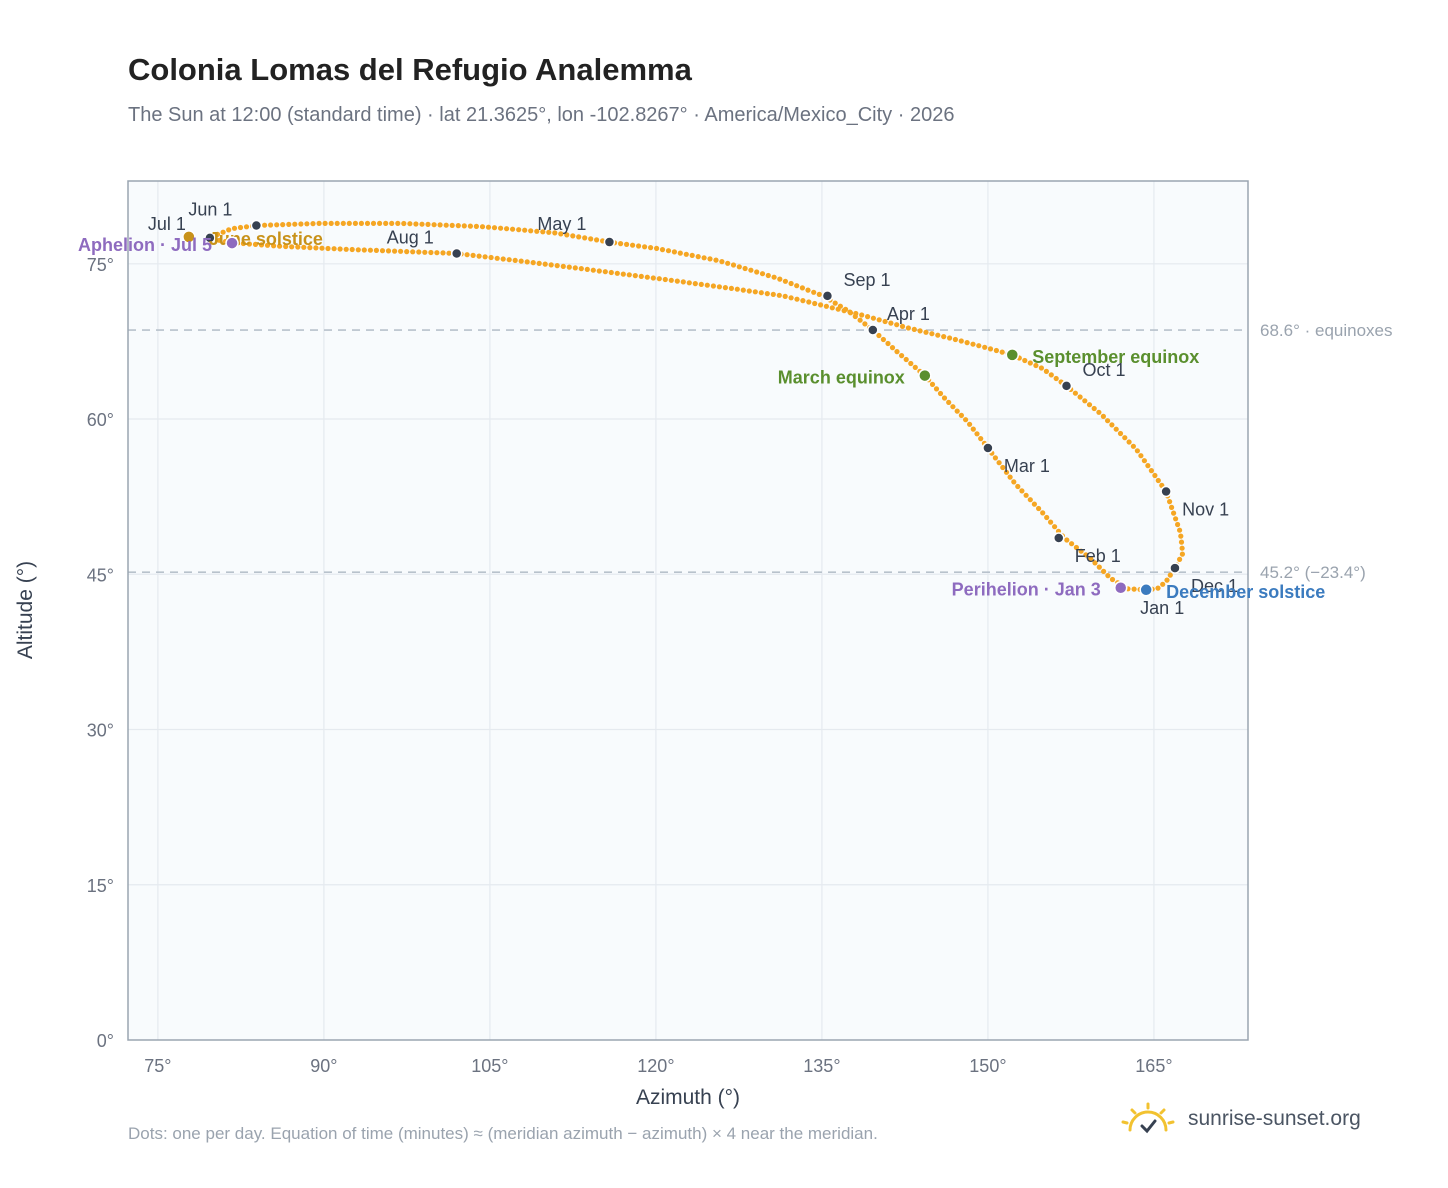 The height and width of the screenshot is (1188, 1448). What do you see at coordinates (1115, 357) in the screenshot?
I see `event-label: September equinox` at bounding box center [1115, 357].